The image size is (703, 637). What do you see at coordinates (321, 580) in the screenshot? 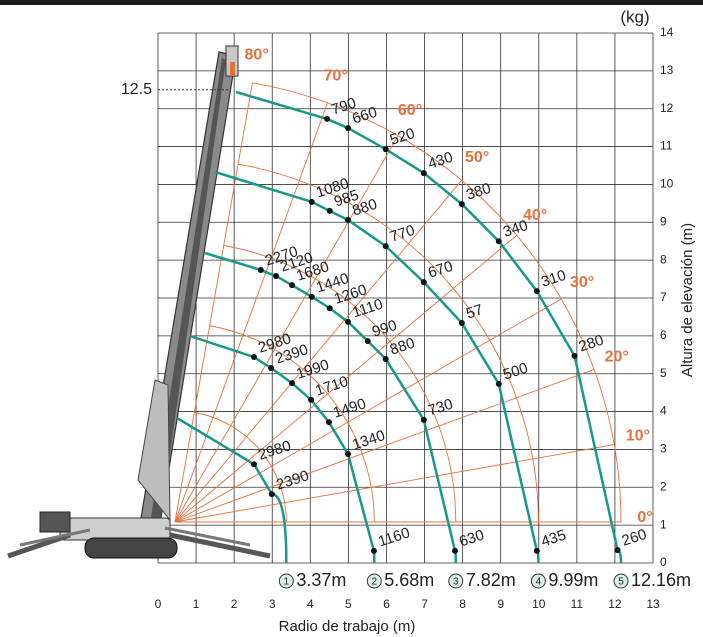
I see `boom-length: 3.37m` at bounding box center [321, 580].